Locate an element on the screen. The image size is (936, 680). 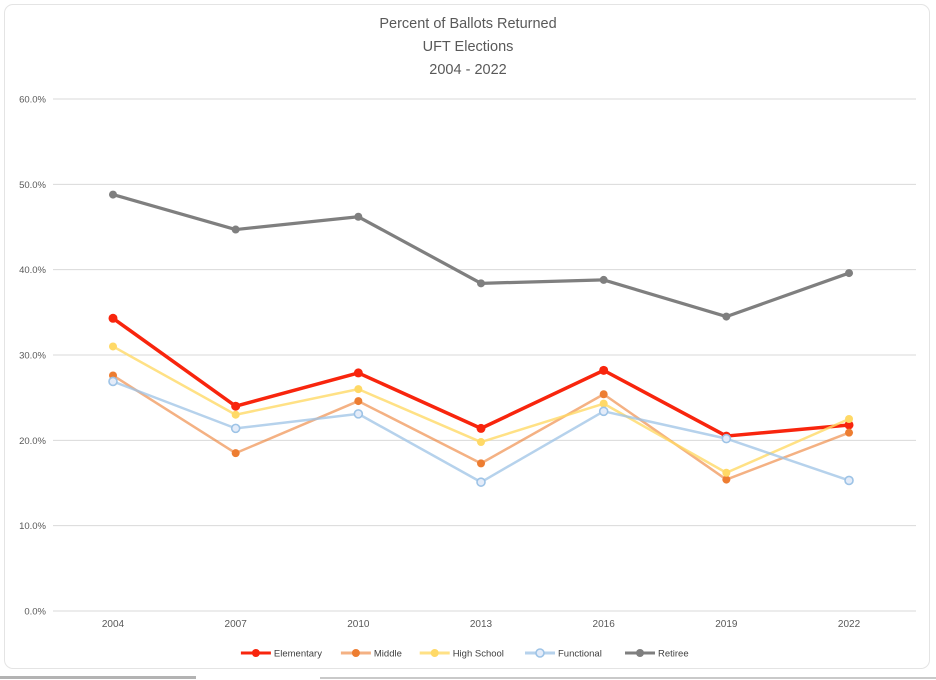
y-axis-tick-label: 0.0% is located at coordinates (35, 612).